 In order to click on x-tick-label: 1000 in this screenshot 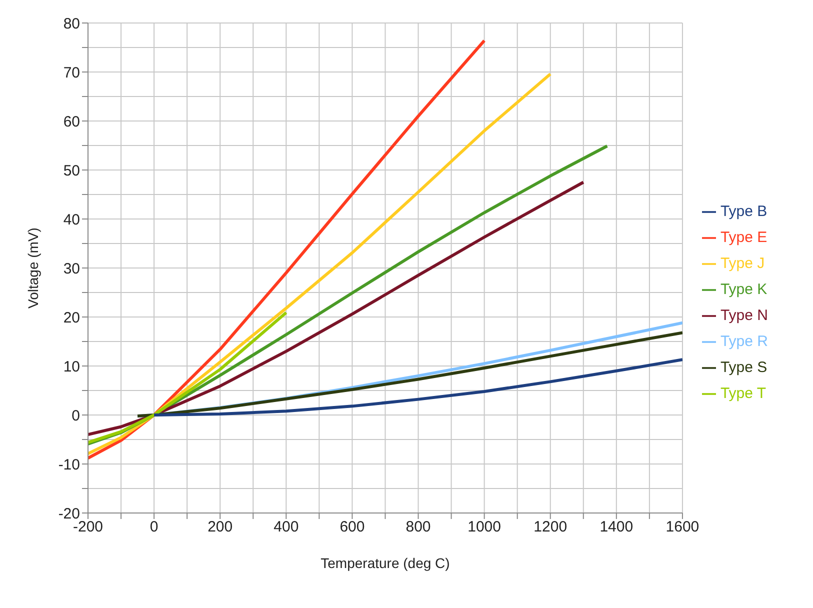, I will do `click(484, 527)`.